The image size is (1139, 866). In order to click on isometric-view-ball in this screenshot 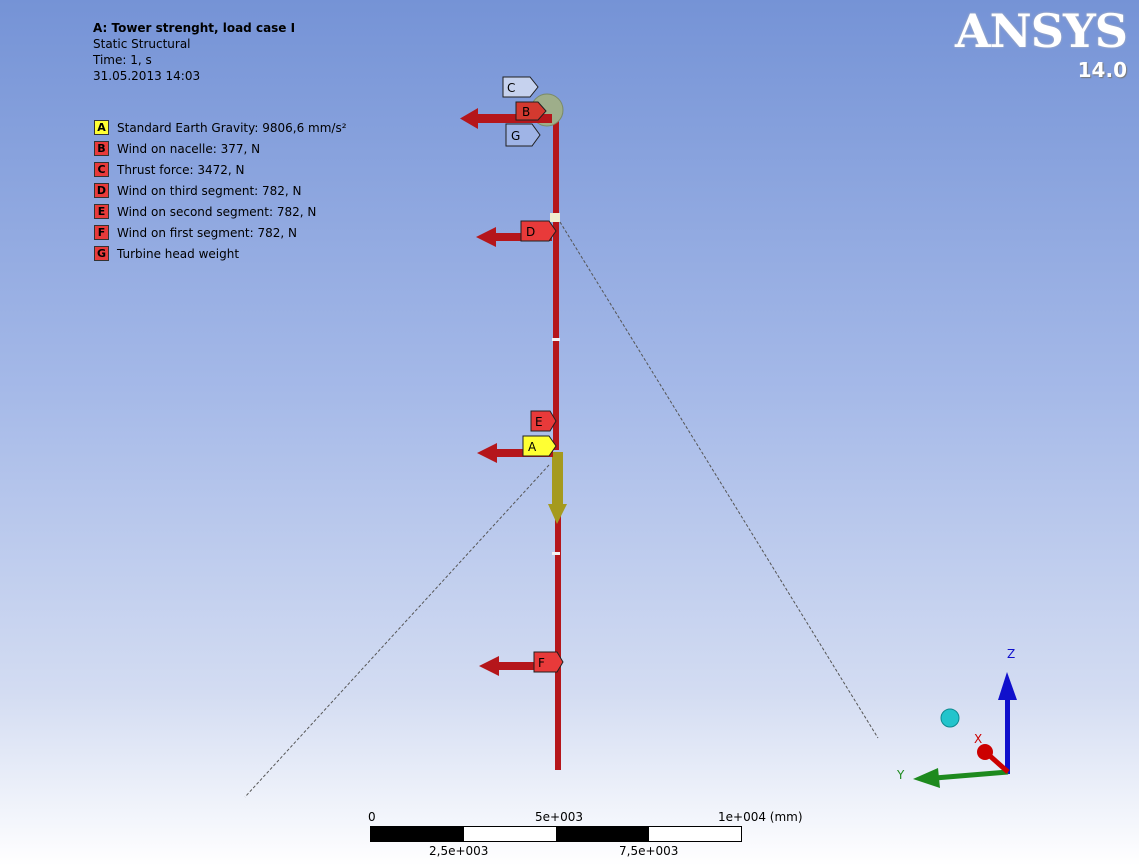, I will do `click(950, 718)`.